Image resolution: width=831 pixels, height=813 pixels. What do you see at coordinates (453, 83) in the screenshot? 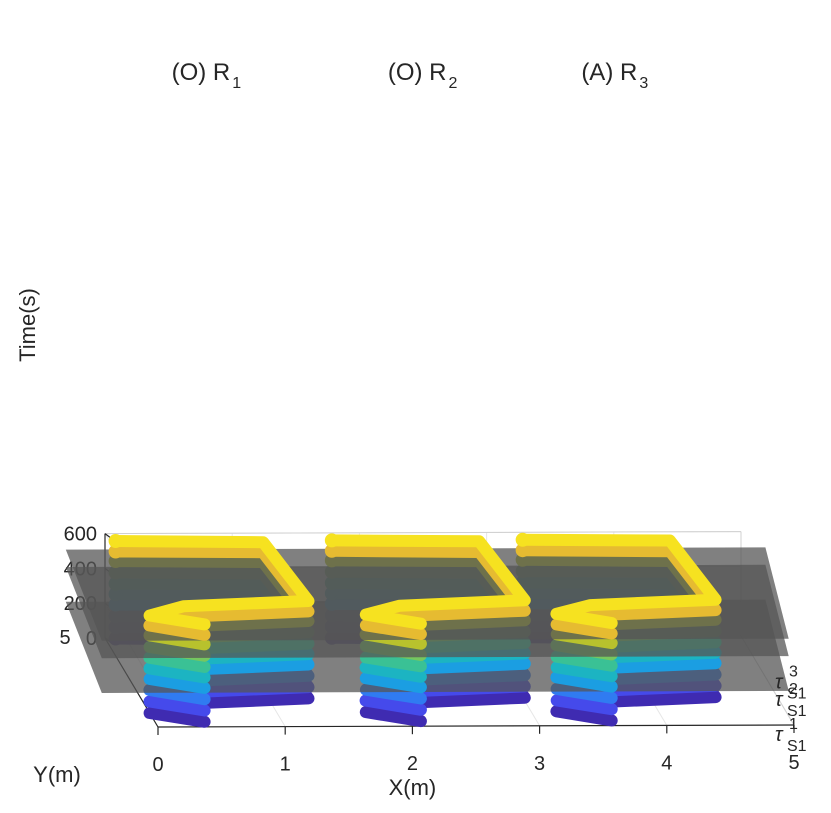
I see `robot-subscript: 2` at bounding box center [453, 83].